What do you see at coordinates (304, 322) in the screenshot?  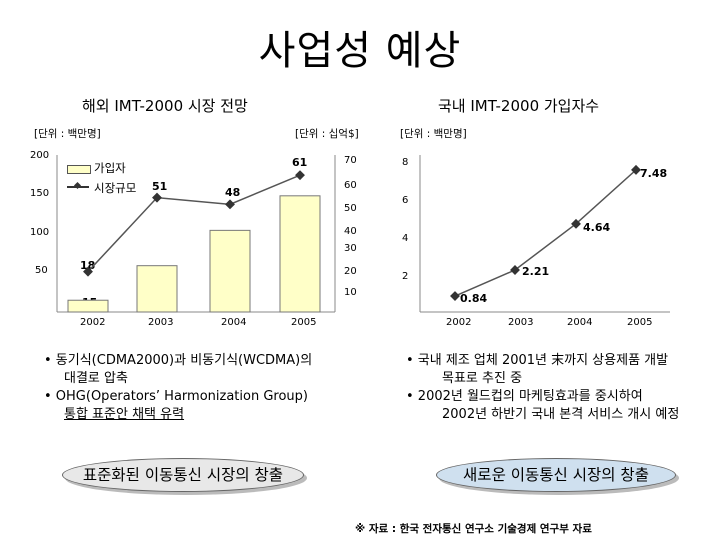 I see `left-x-tick: 2005` at bounding box center [304, 322].